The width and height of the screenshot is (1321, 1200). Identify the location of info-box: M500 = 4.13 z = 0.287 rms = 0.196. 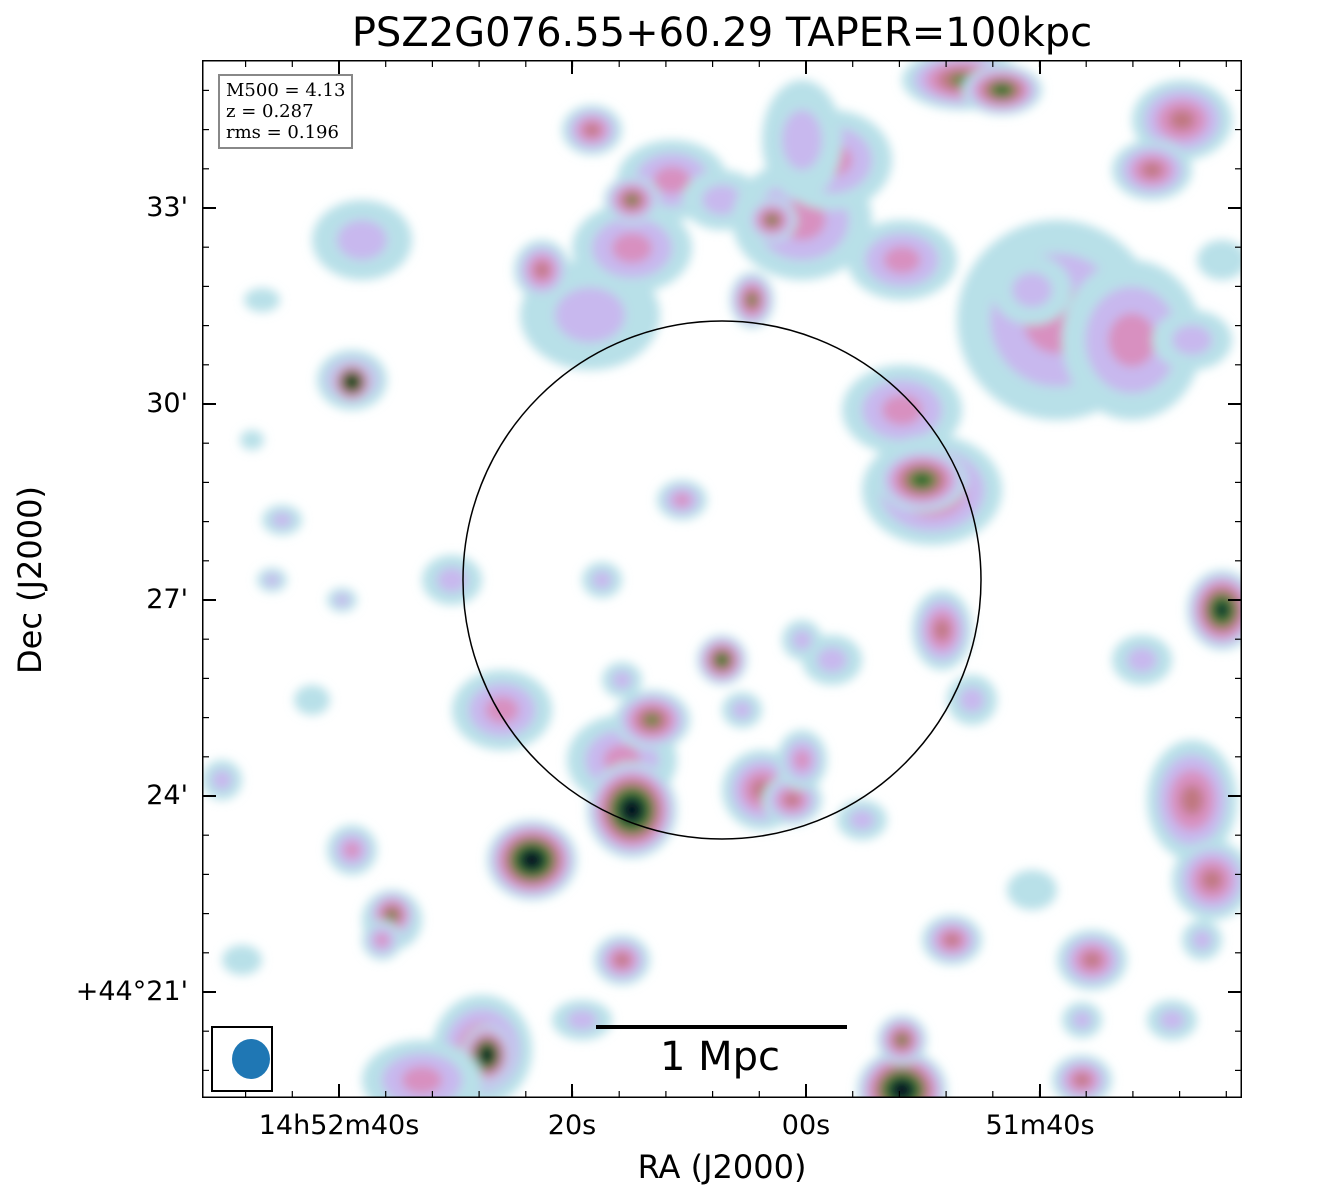
(286, 111).